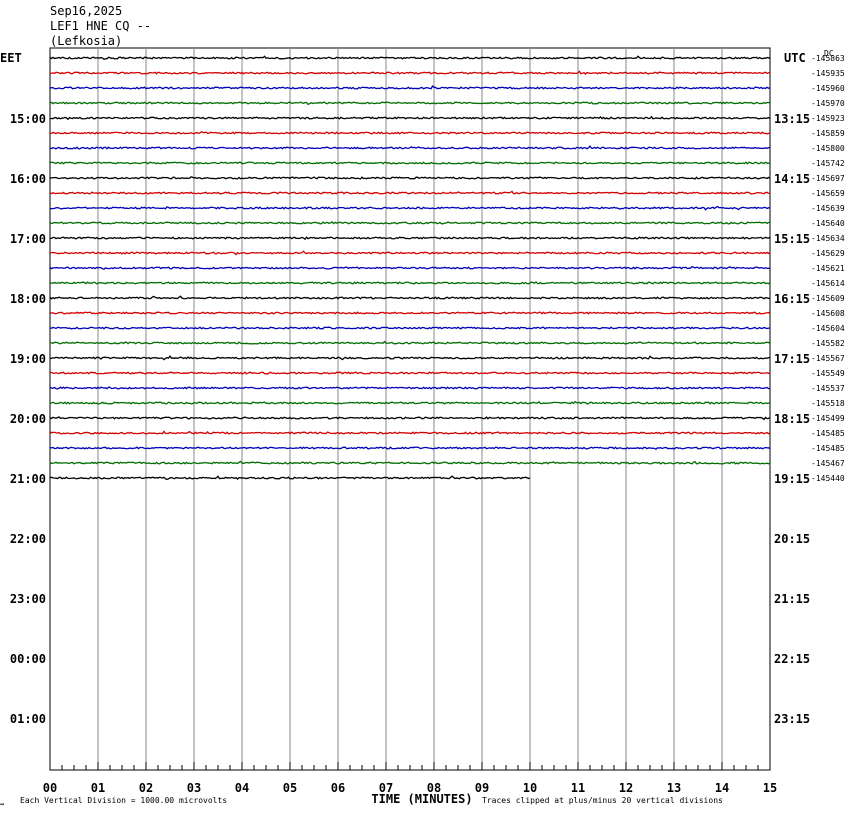 The height and width of the screenshot is (814, 850). Describe the element at coordinates (722, 788) in the screenshot. I see `x-tick-label: 14` at that location.